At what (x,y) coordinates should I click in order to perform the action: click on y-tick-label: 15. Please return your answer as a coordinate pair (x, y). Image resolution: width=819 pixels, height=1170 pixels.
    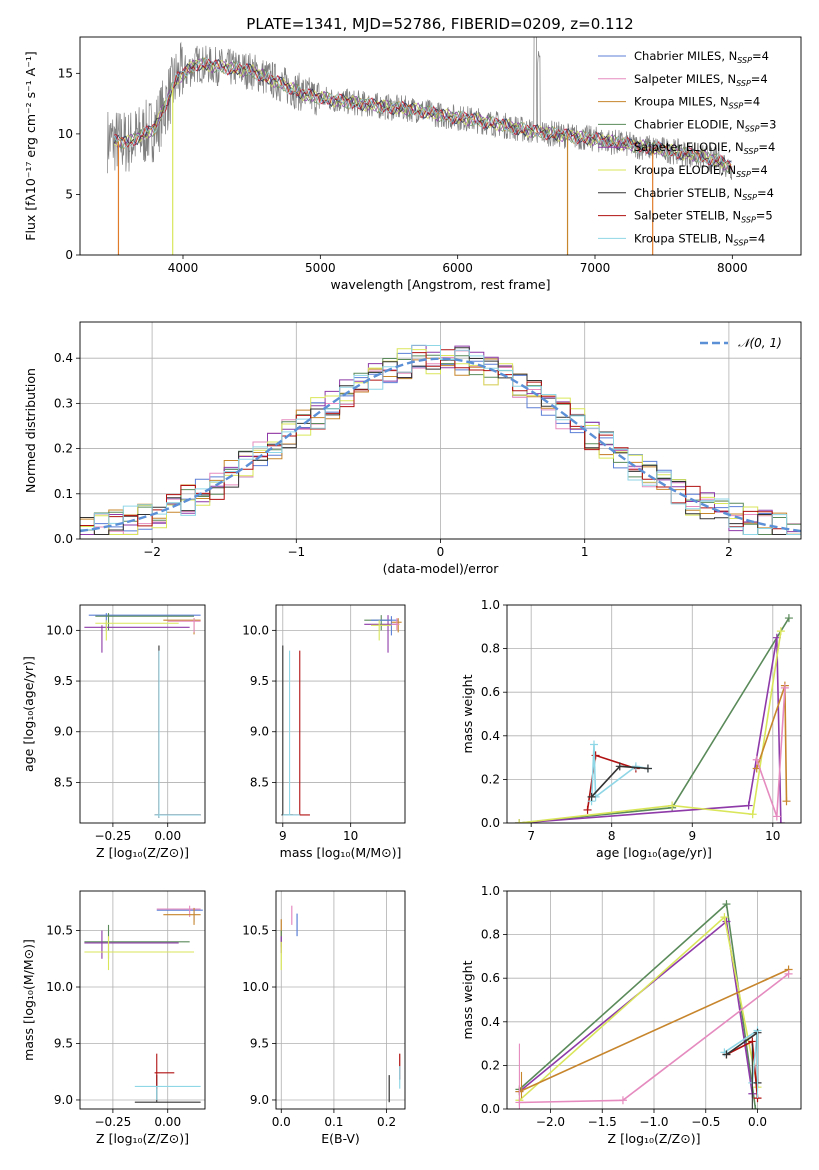
    Looking at the image, I should click on (65, 73).